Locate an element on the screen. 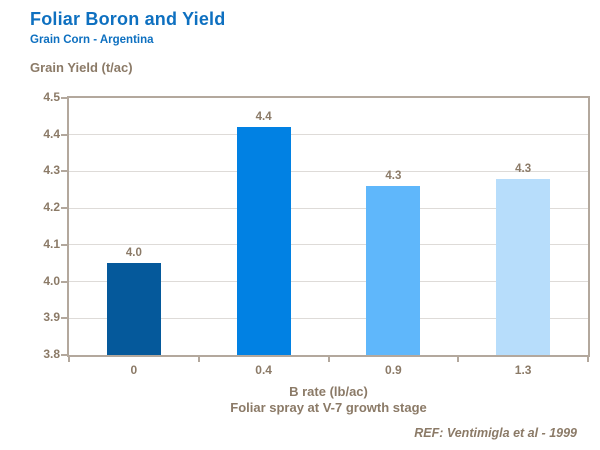 Image resolution: width=600 pixels, height=450 pixels. y-tick-label: 4.2 is located at coordinates (51, 207).